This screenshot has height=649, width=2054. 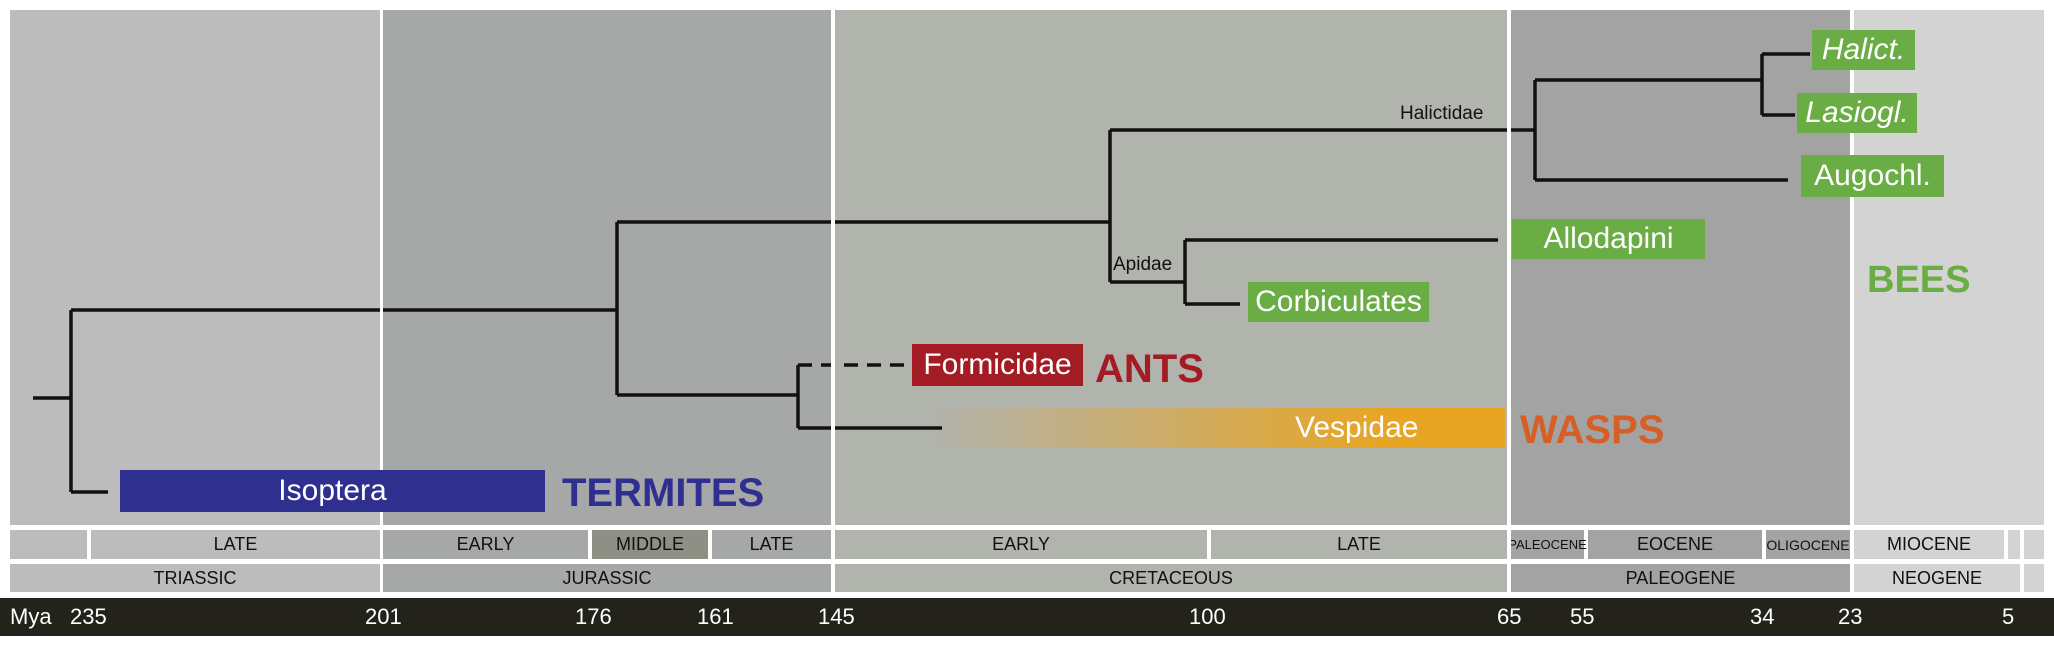 I want to click on epoch-cell-late-jurassic: LATE, so click(x=771, y=544).